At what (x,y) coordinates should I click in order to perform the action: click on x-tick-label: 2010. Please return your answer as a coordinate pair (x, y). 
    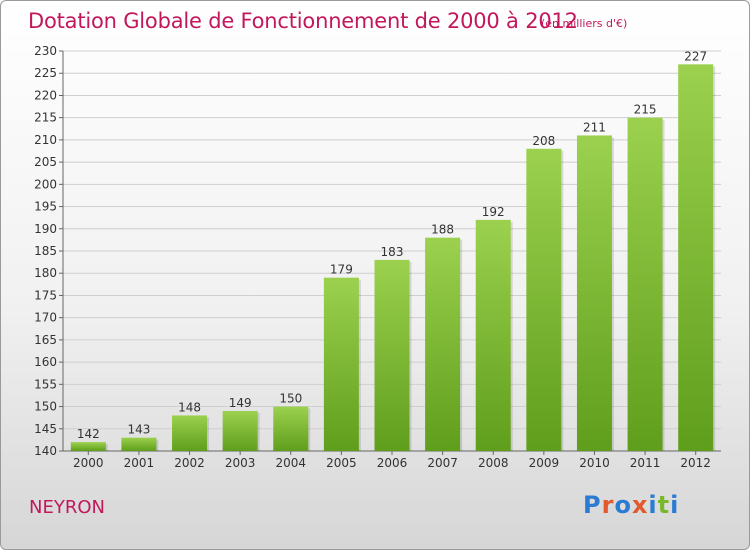
    Looking at the image, I should click on (594, 463).